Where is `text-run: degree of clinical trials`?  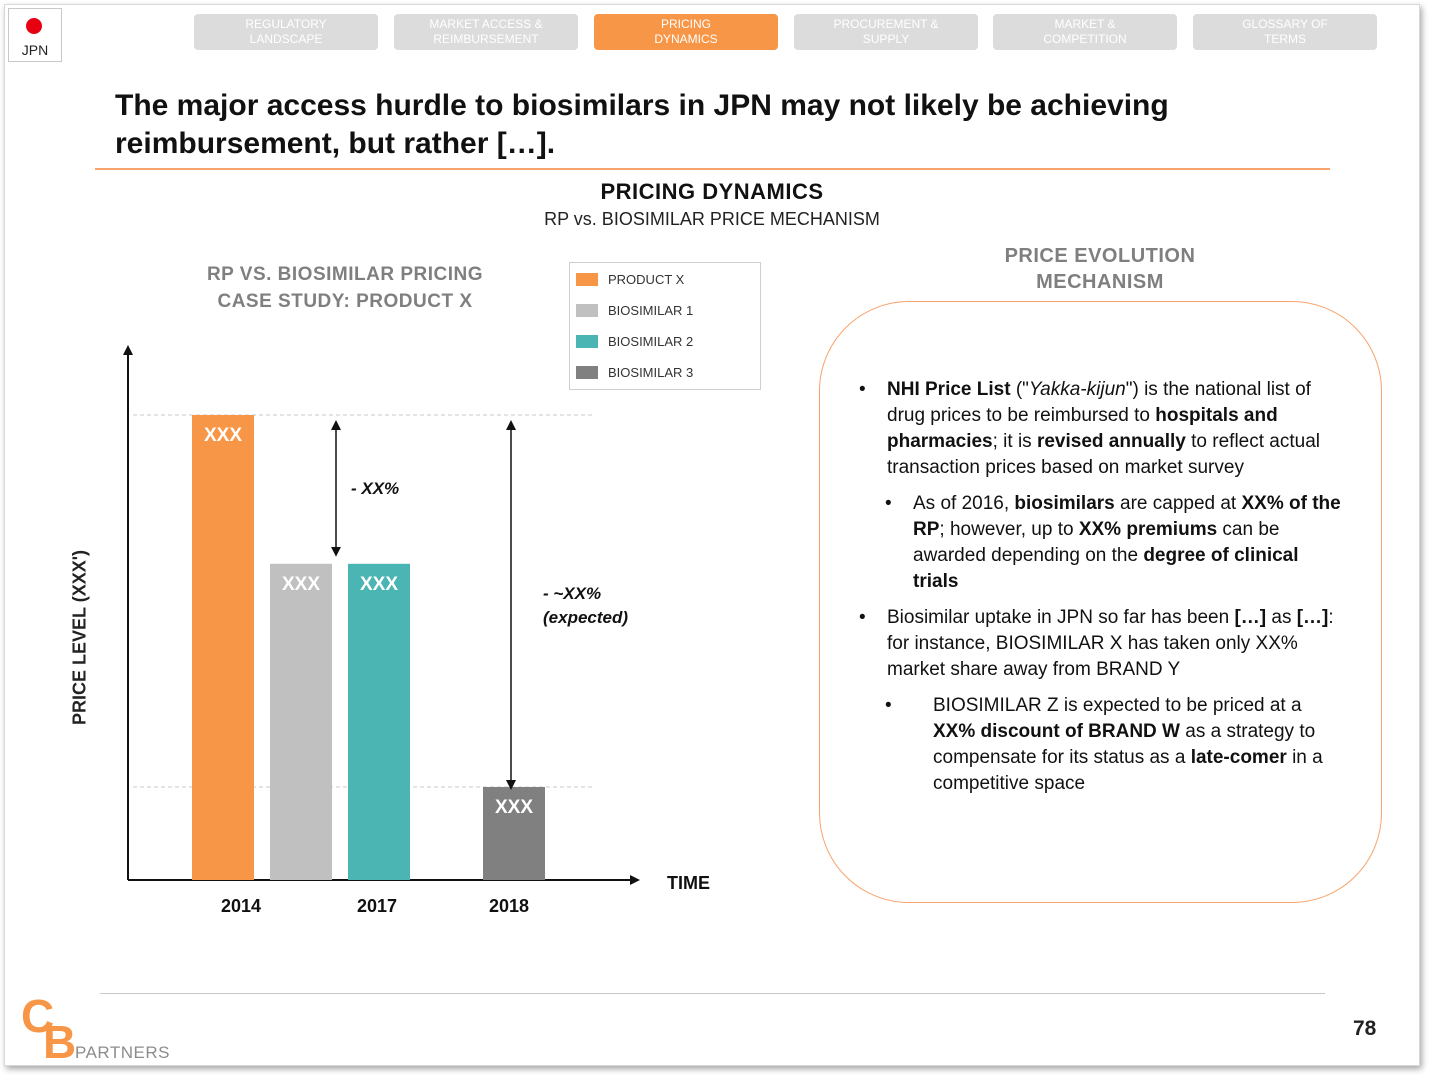 text-run: degree of clinical trials is located at coordinates (1106, 568).